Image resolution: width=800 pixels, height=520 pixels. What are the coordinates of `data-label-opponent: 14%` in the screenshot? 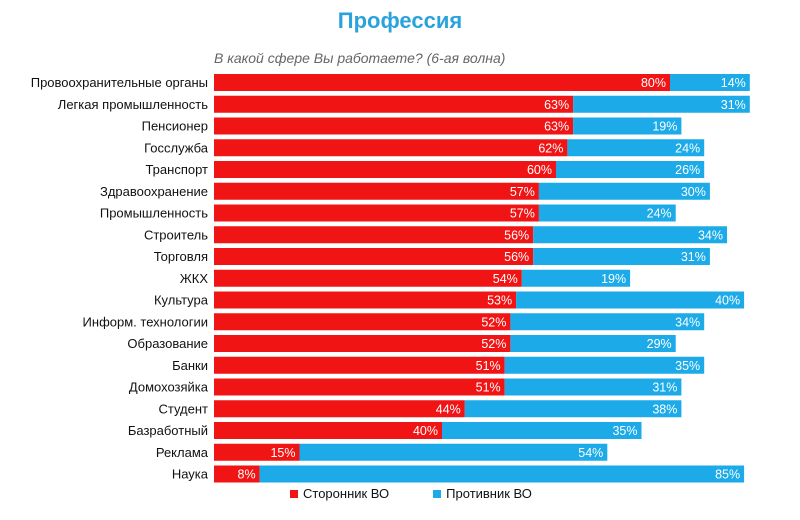 It's located at (733, 83).